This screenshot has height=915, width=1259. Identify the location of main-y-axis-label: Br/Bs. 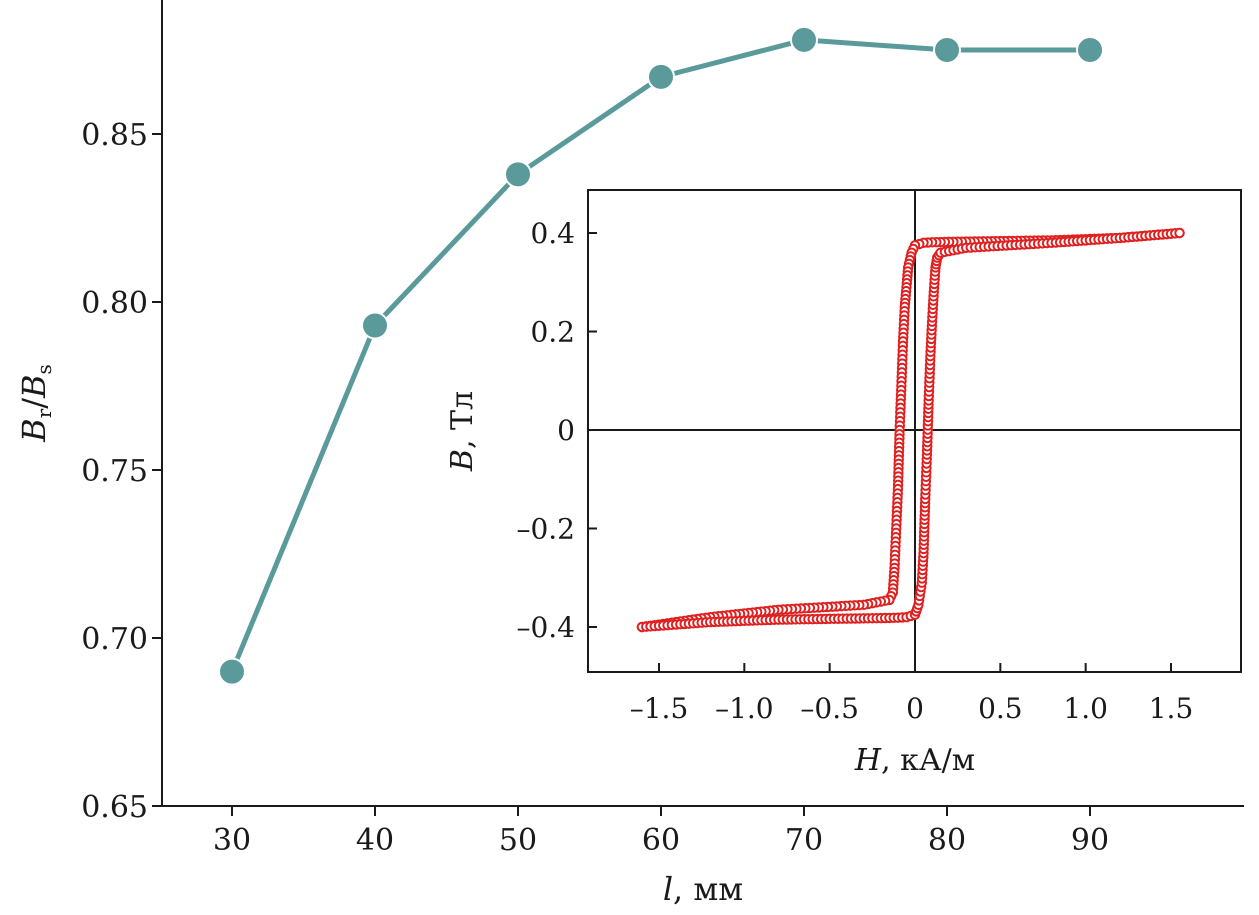
(35, 403).